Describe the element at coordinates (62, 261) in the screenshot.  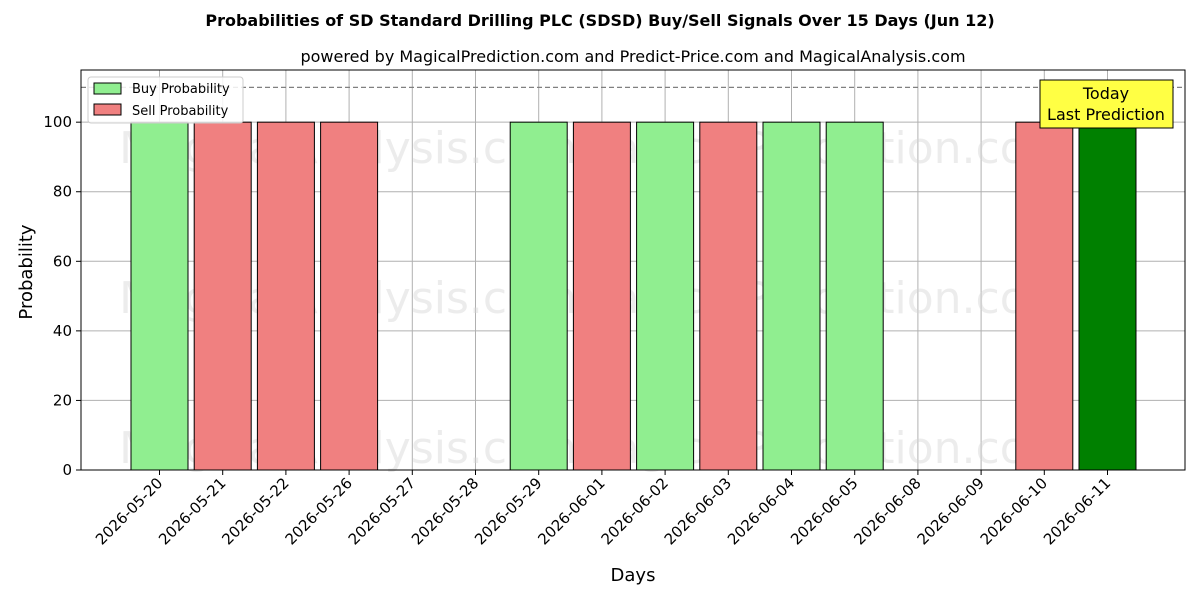
I see `y-tick-label-3: 60` at that location.